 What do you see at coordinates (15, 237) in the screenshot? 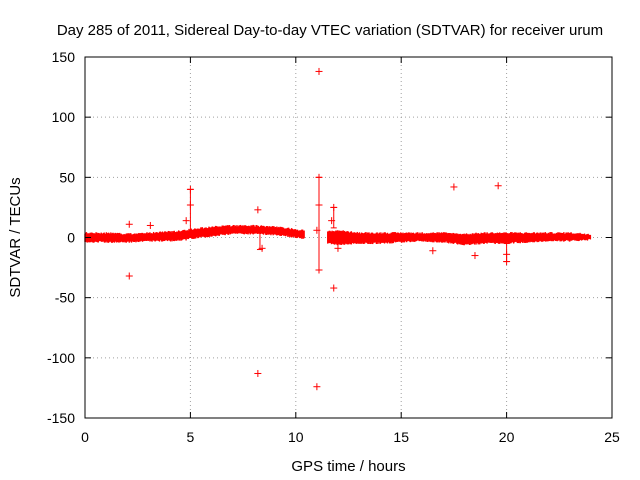
I see `y-axis-label: SDTVAR / TECUs` at bounding box center [15, 237].